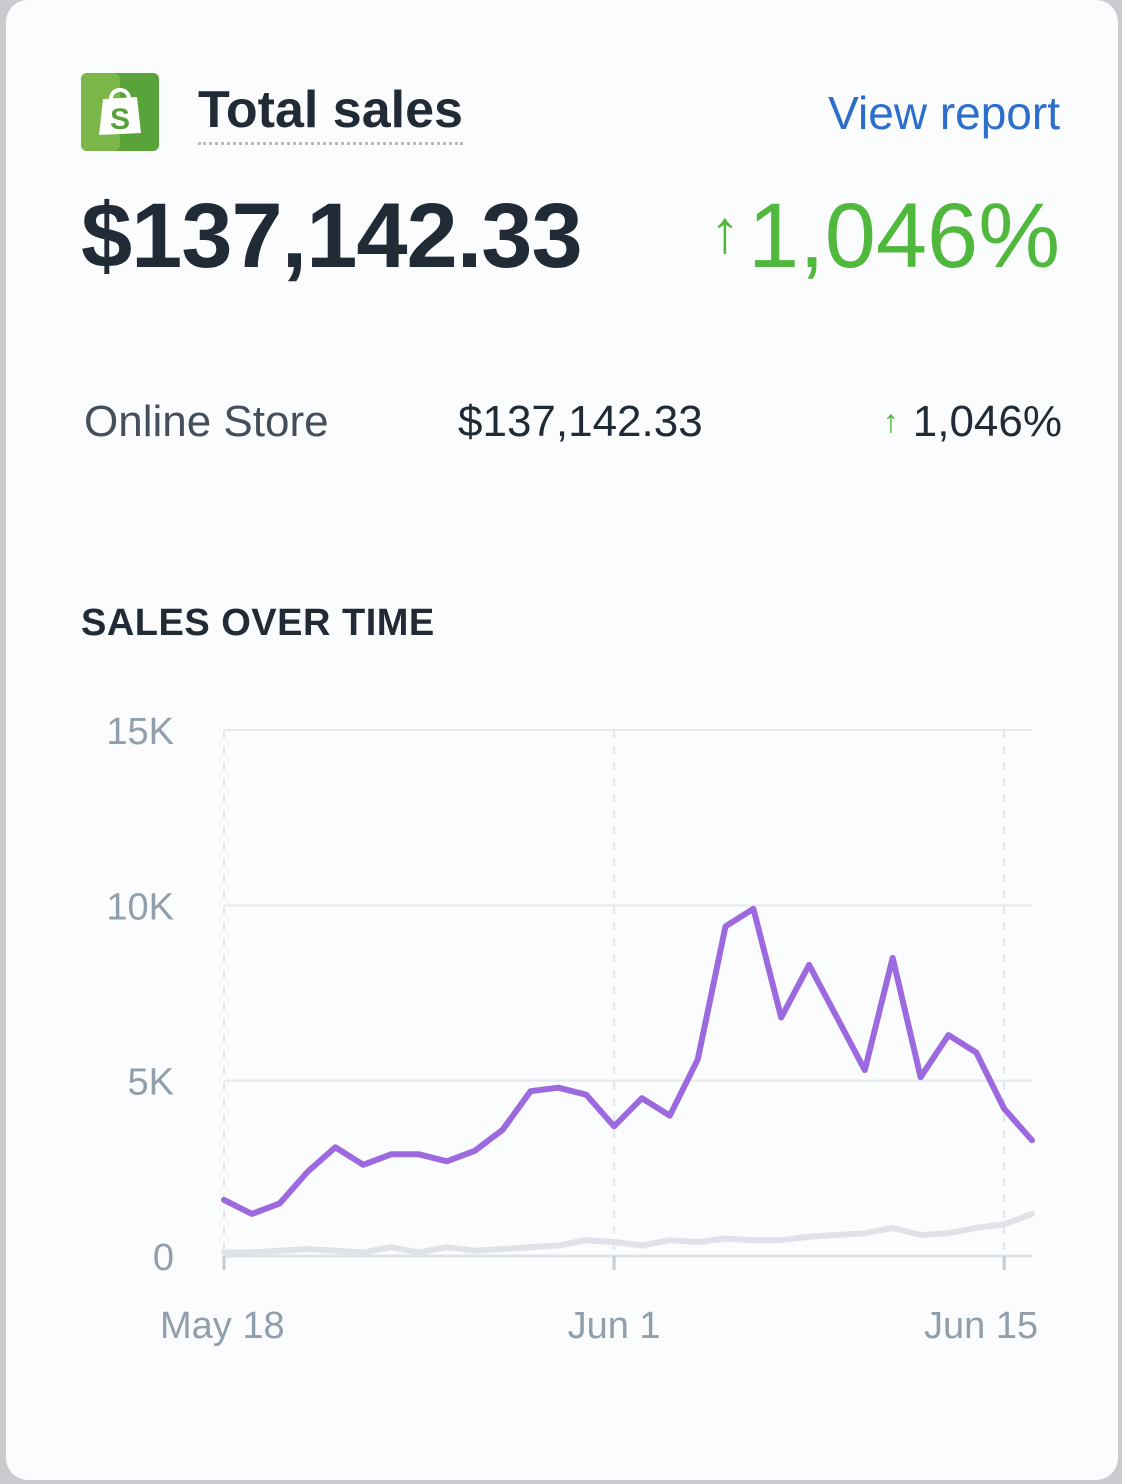  Describe the element at coordinates (614, 1326) in the screenshot. I see `x-tick-label: Jun 1` at that location.